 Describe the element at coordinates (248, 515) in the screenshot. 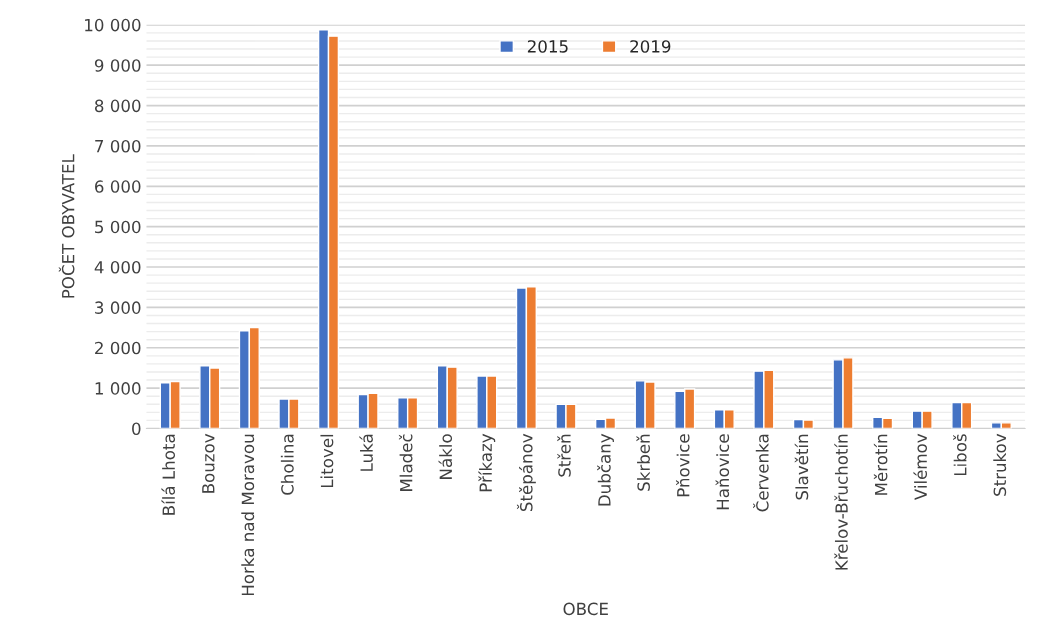

I see `x-tick-label: Horka nad Moravou` at that location.